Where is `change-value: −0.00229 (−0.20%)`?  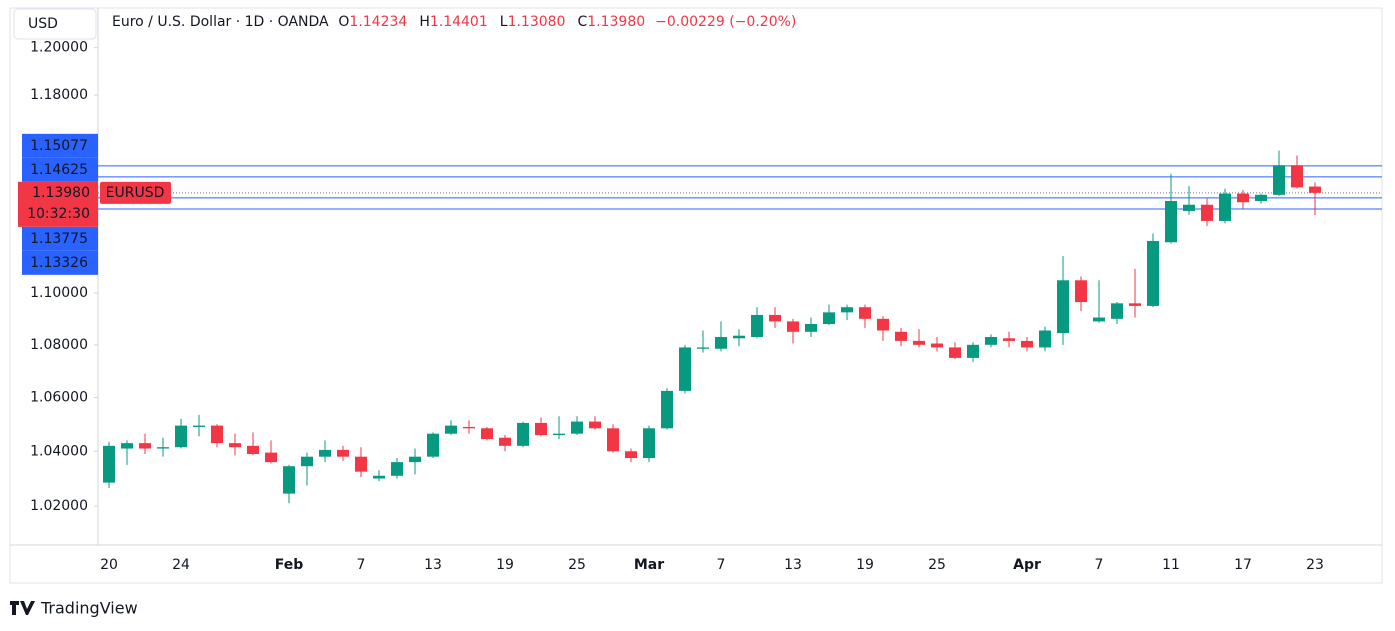 change-value: −0.00229 (−0.20%) is located at coordinates (725, 22).